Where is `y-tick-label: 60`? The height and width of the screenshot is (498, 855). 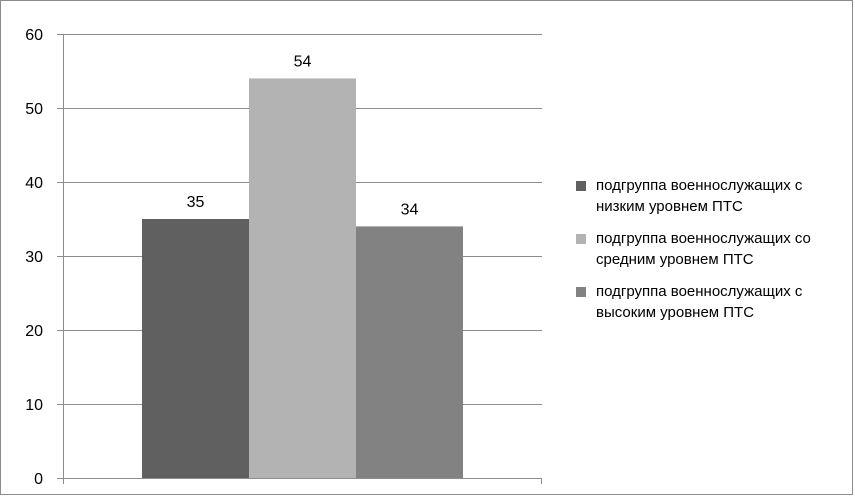
y-tick-label: 60 is located at coordinates (34, 35).